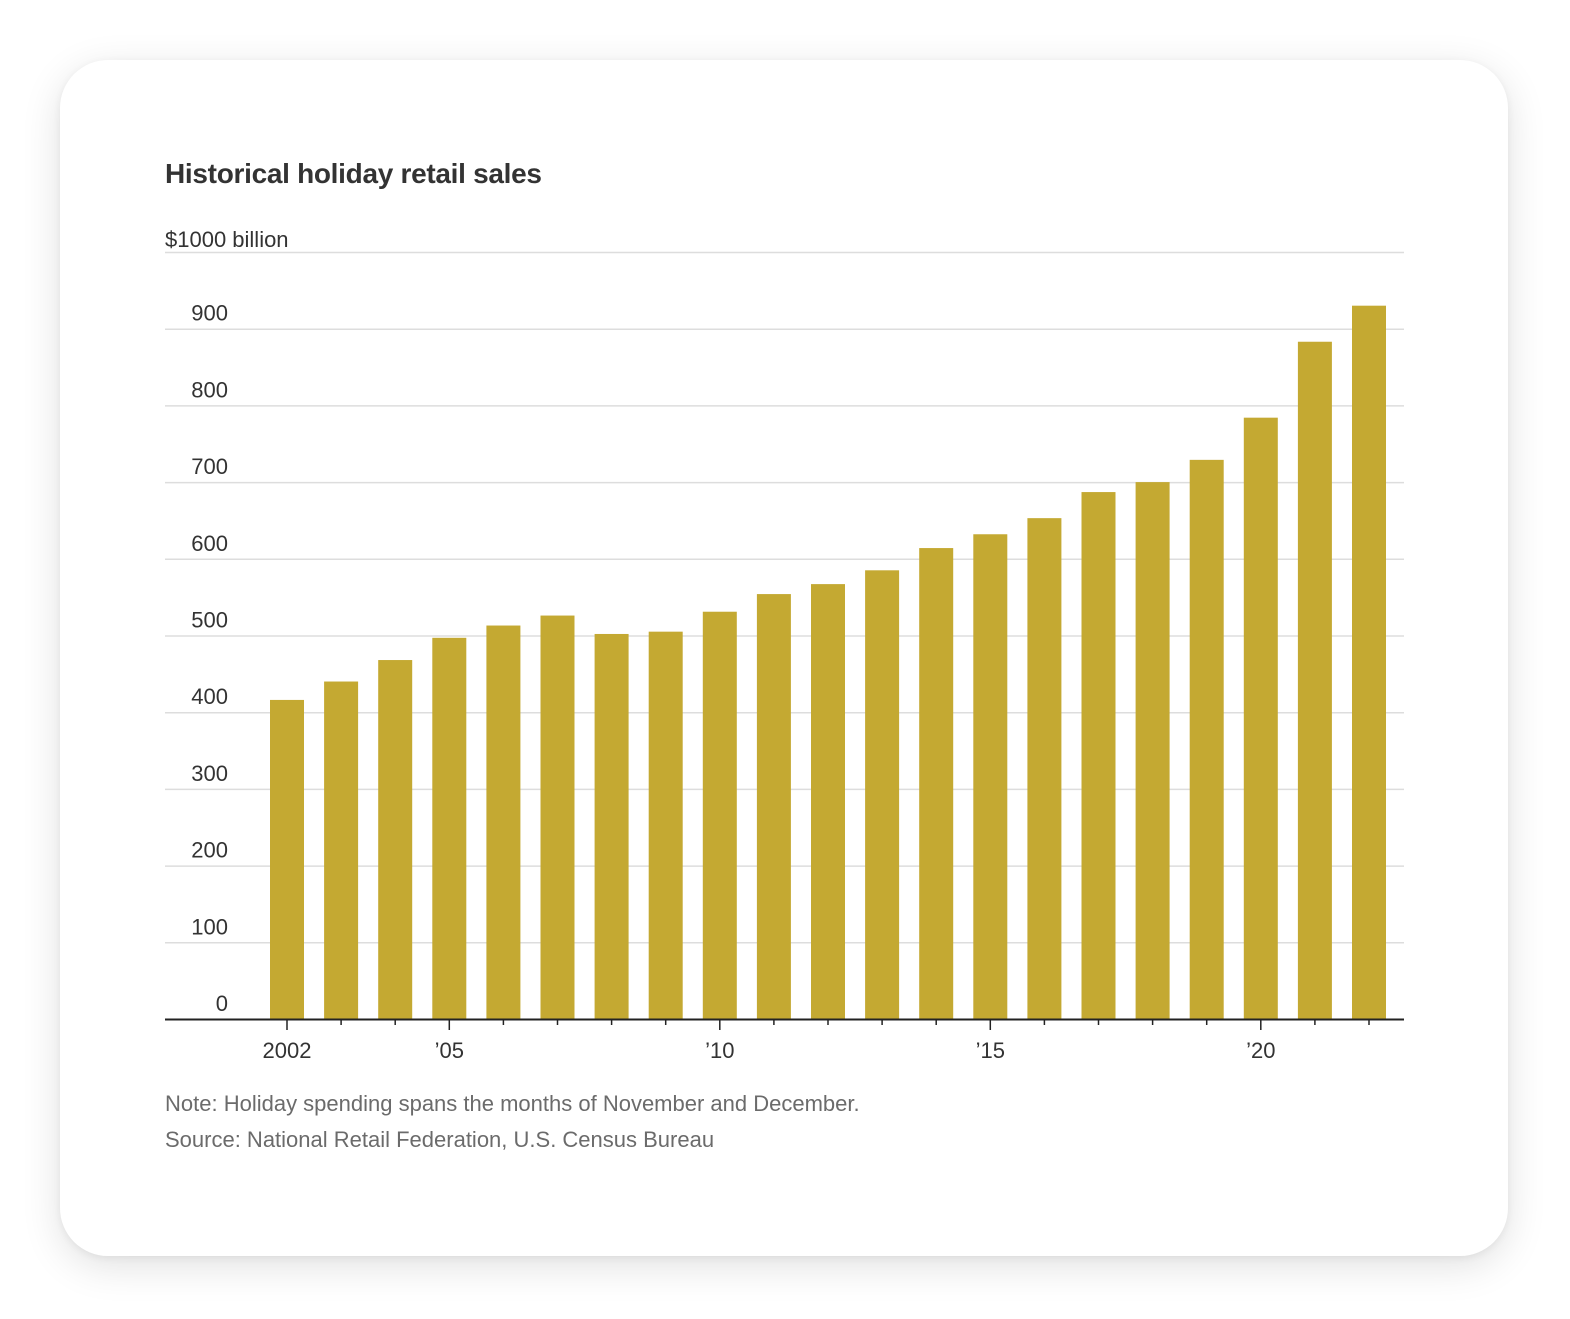 The height and width of the screenshot is (1319, 1570). I want to click on bar-2004, so click(395, 839).